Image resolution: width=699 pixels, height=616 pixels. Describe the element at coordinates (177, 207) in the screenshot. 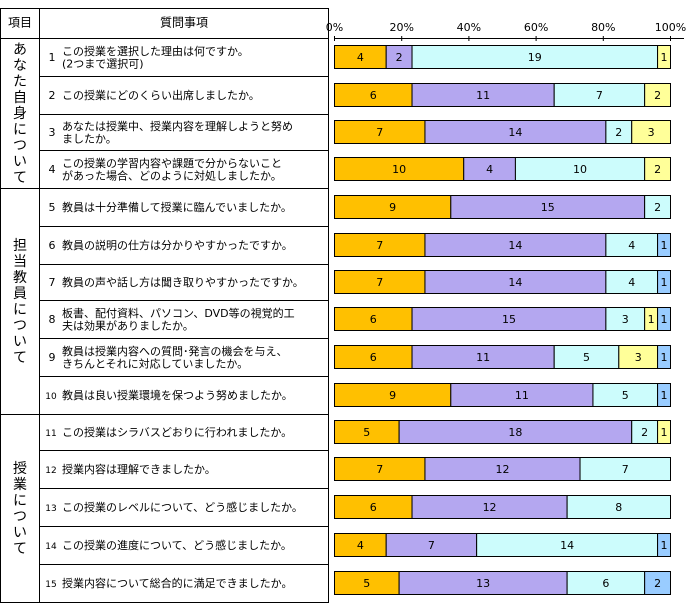

I see `question-text: 教員は十分準備して授業に臨んでいましたか。` at that location.